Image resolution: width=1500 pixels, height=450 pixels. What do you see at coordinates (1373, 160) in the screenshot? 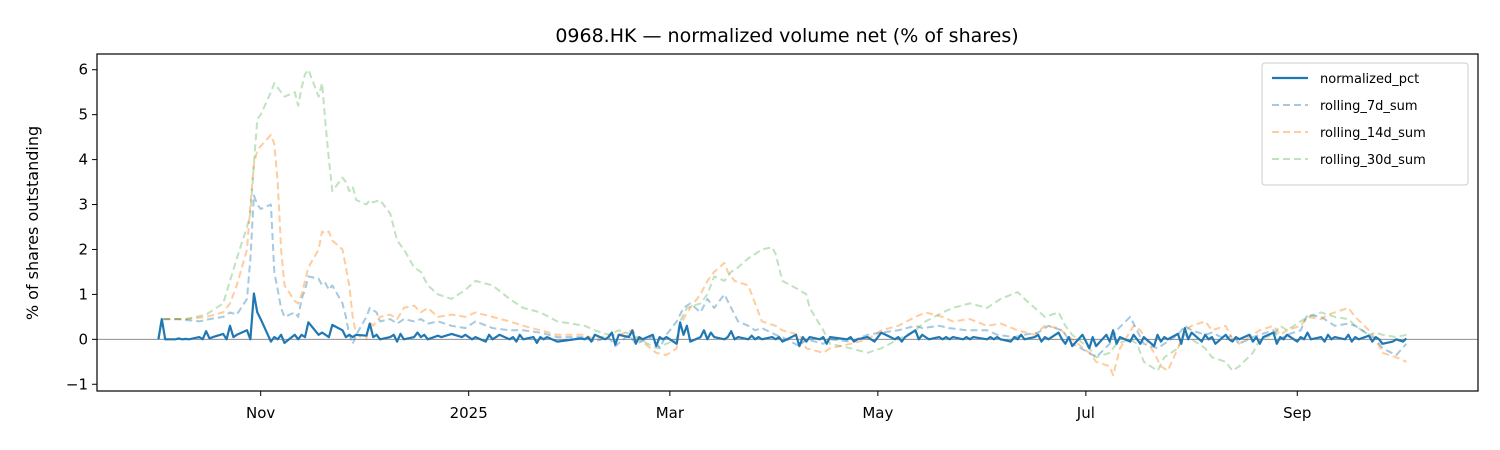
I see `legend-label: rolling_30d_sum` at bounding box center [1373, 160].